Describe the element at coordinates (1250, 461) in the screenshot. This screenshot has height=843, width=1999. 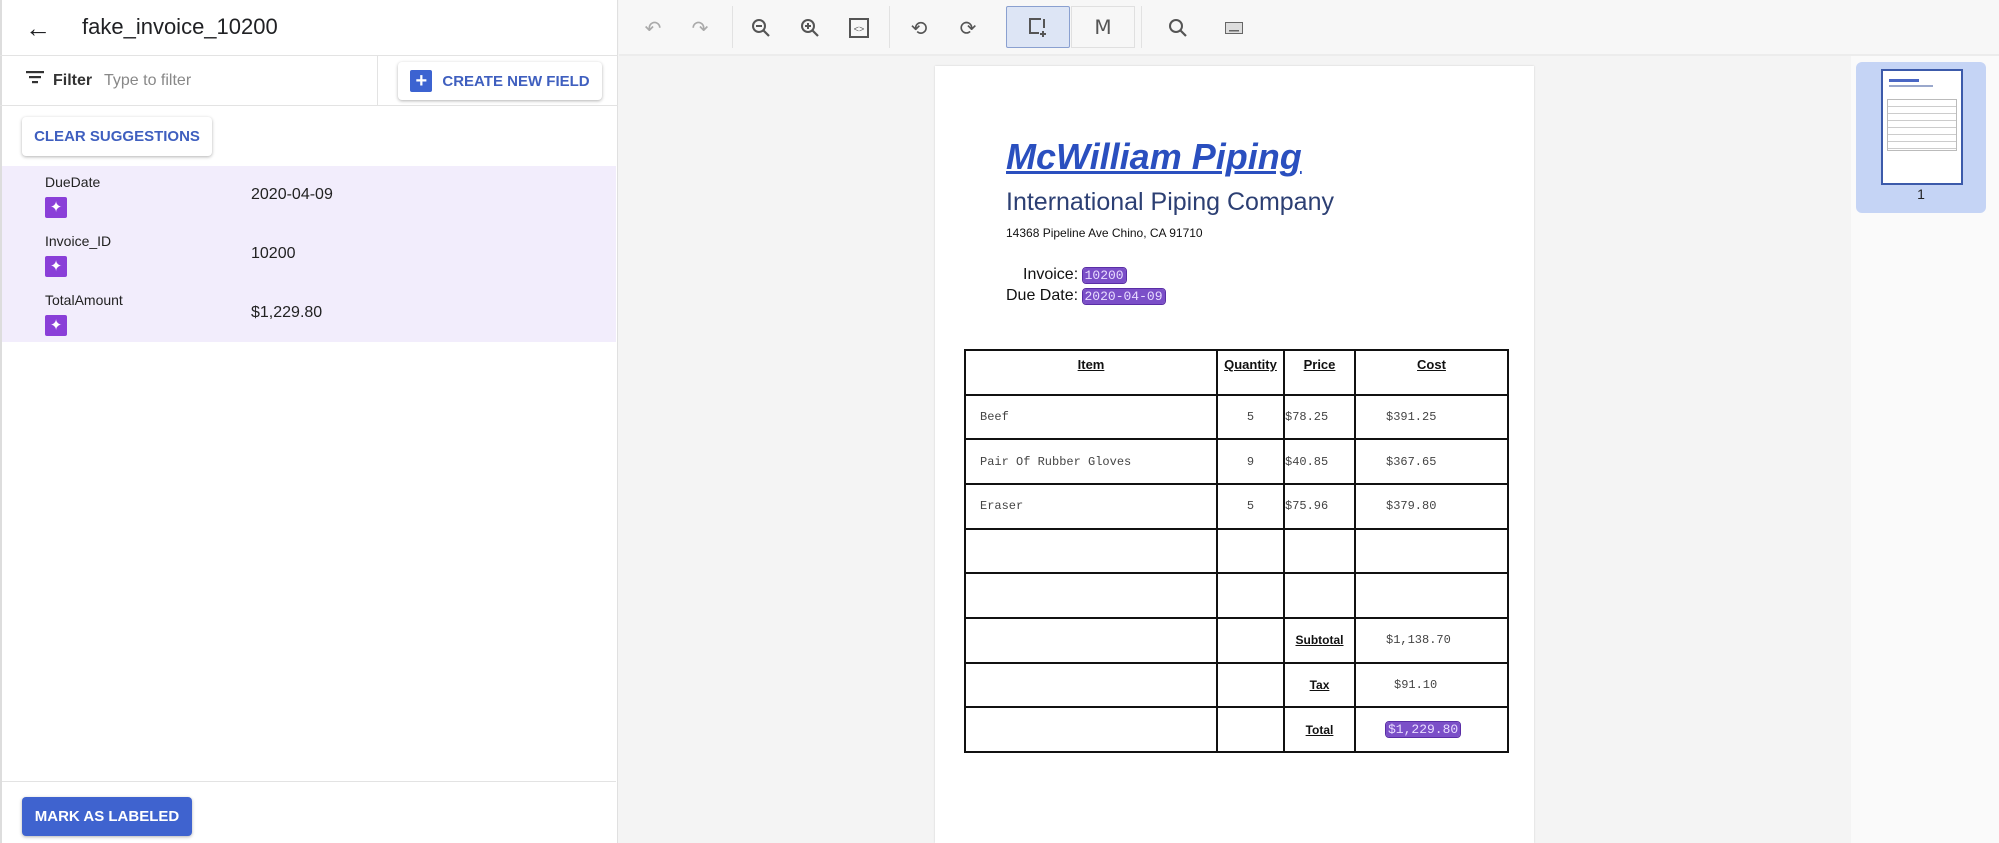
I see `quantity-cell: 9` at that location.